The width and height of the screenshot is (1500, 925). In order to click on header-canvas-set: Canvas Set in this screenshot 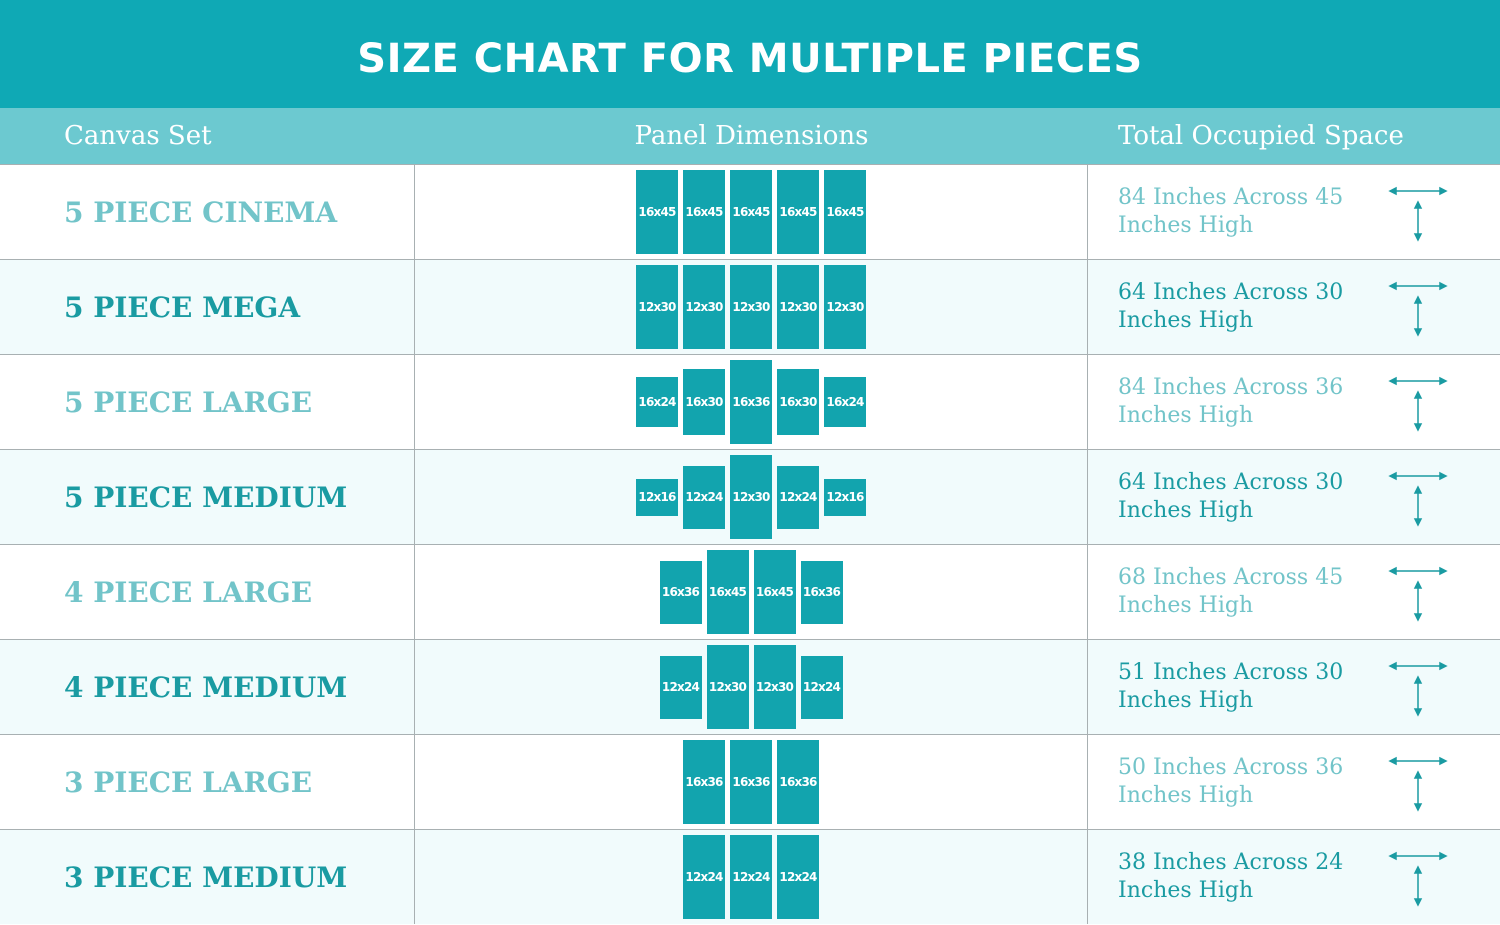, I will do `click(138, 136)`.